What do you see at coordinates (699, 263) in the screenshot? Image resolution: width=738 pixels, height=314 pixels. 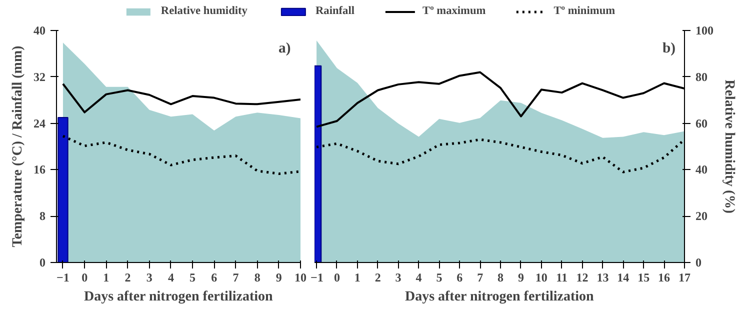 I see `y2-tick-label: 0` at bounding box center [699, 263].